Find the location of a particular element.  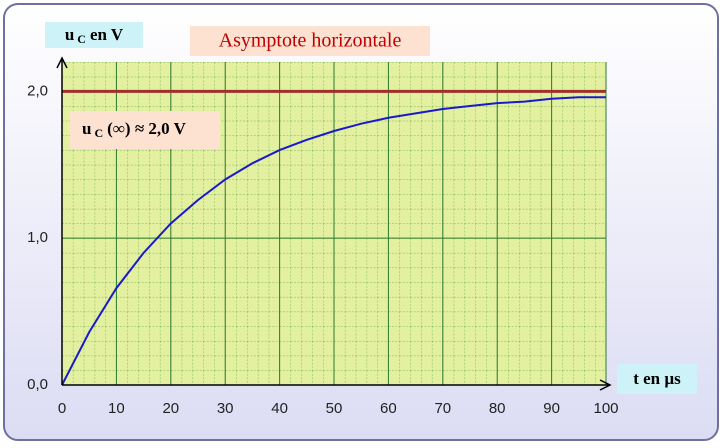

chart-title: Asymptote horizontale is located at coordinates (310, 41).